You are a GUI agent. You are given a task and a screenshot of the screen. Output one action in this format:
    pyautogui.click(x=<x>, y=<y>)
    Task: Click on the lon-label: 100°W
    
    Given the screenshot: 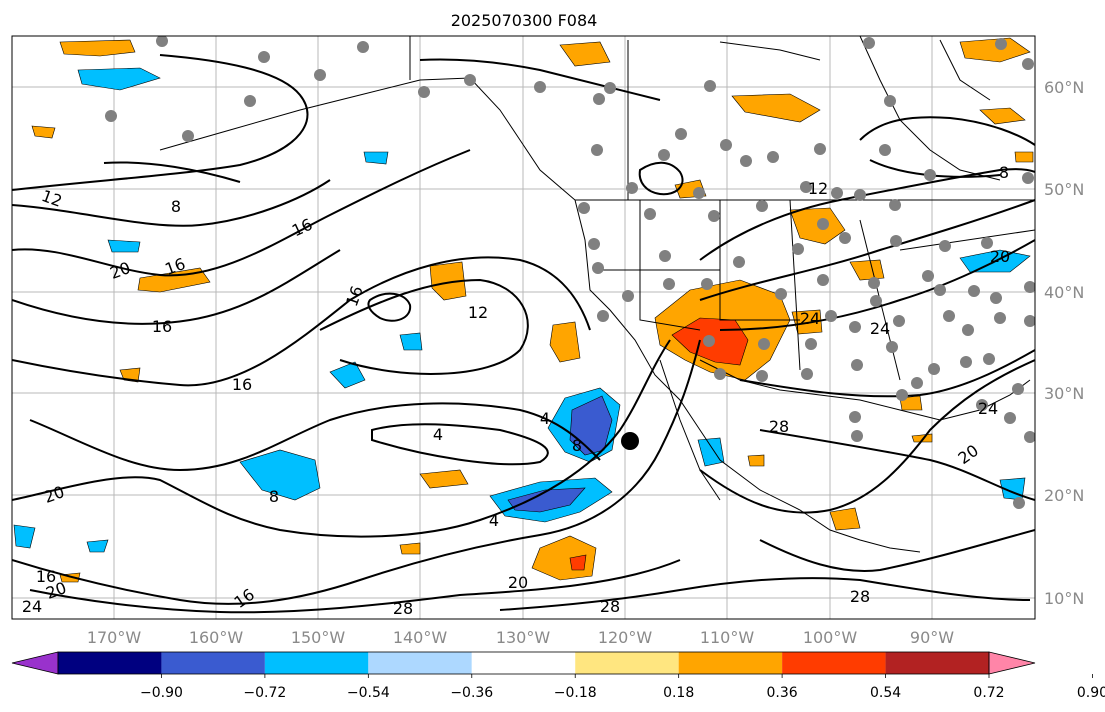 What is the action you would take?
    pyautogui.click(x=830, y=637)
    